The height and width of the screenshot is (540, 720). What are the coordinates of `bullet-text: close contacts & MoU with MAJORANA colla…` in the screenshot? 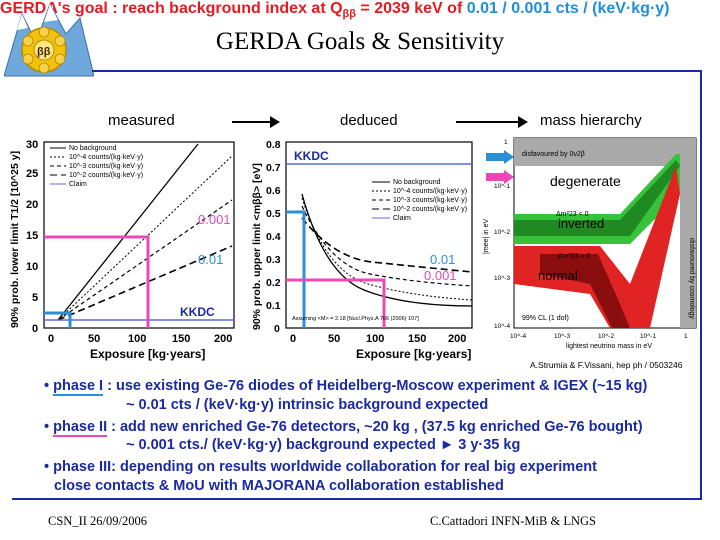 It's located at (279, 486).